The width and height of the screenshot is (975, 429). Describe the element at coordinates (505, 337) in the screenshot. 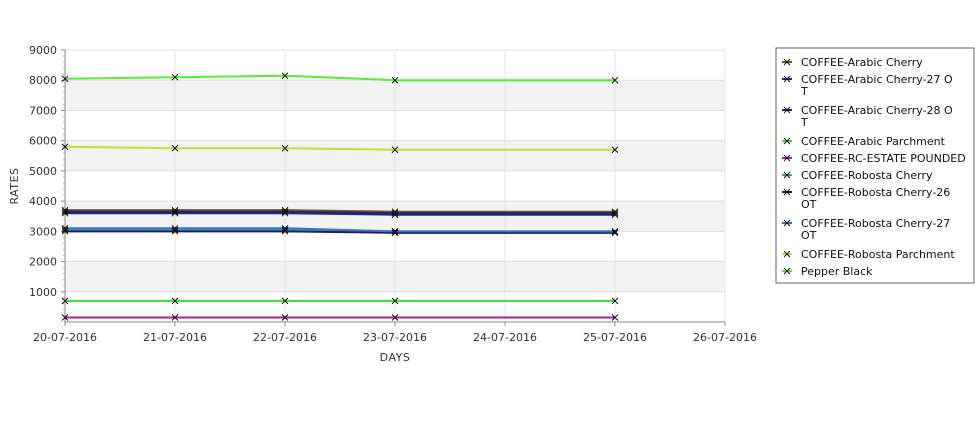

I see `x-tick-label: 24-07-2016` at that location.